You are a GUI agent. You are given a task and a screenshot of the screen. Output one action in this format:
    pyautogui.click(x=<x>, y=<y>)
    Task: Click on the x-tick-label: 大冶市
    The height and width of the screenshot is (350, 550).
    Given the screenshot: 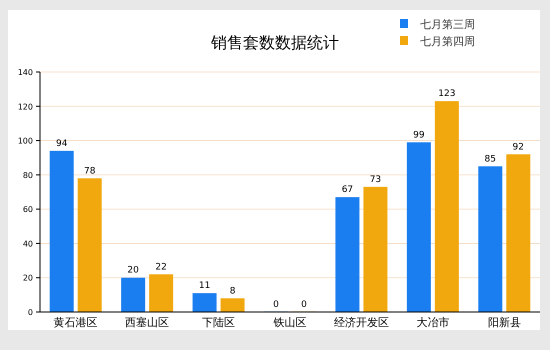 What is the action you would take?
    pyautogui.click(x=433, y=322)
    